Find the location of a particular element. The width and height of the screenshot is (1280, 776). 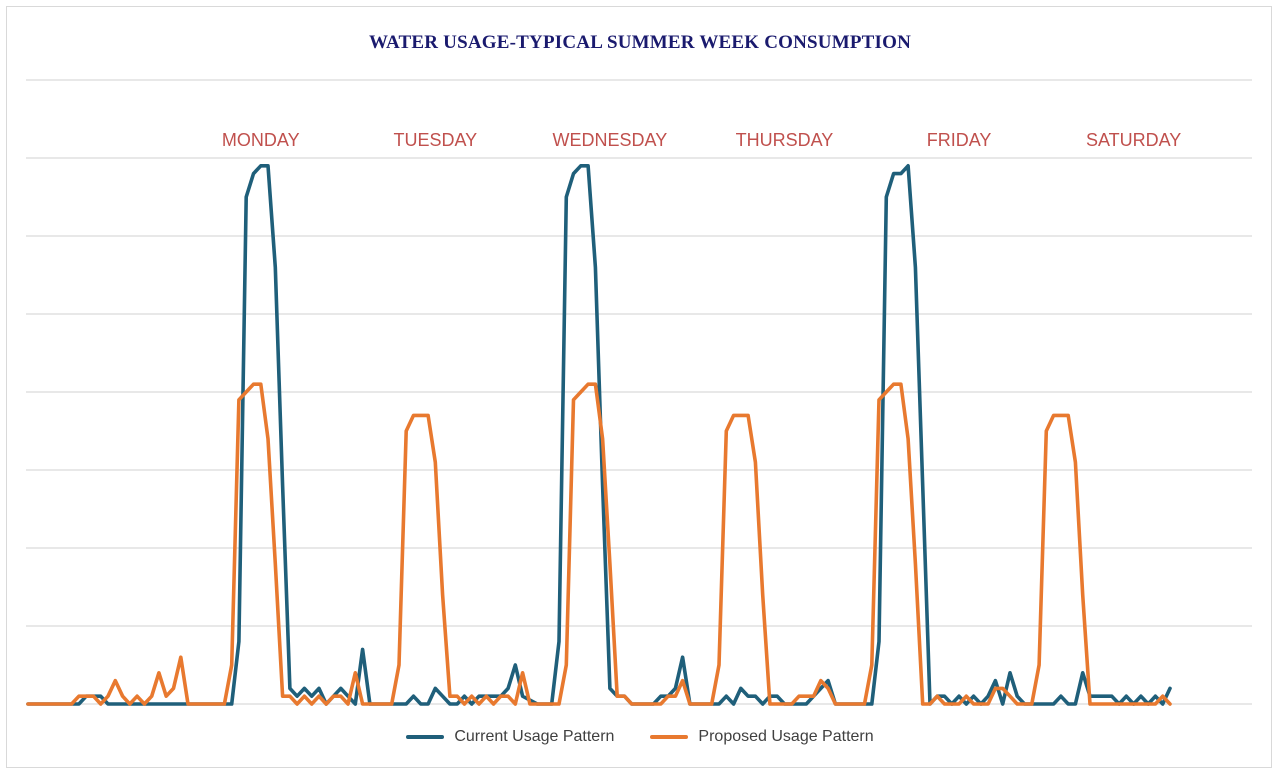

legend-item-proposed: Proposed Usage Pattern is located at coordinates (762, 737).